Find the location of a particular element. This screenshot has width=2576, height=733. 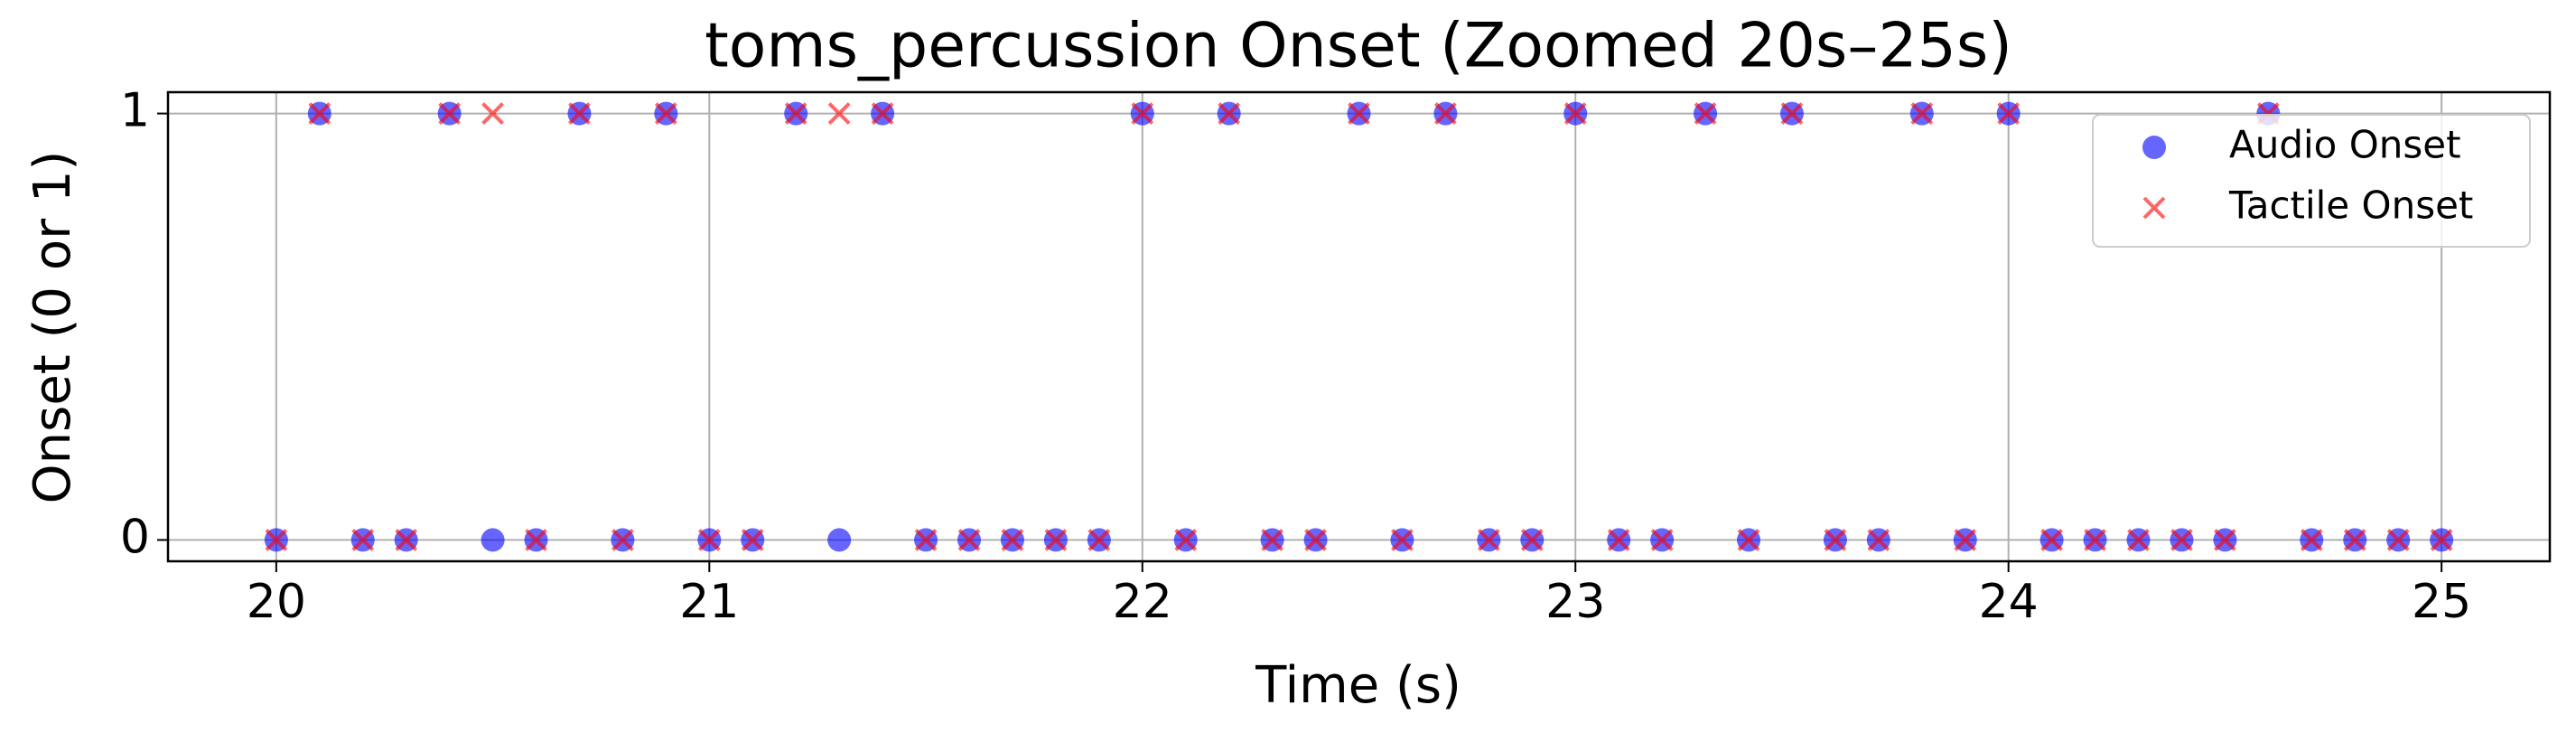

x-tick-label: 24 is located at coordinates (2009, 602).